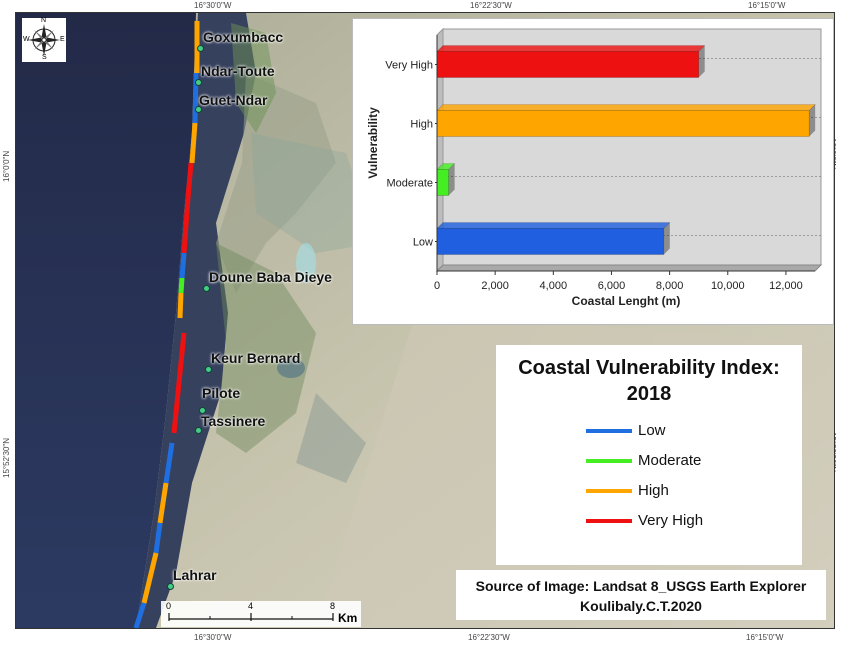 The width and height of the screenshot is (850, 649). What do you see at coordinates (238, 71) in the screenshot?
I see `place-label-ndar-toute: Ndar-Toute` at bounding box center [238, 71].